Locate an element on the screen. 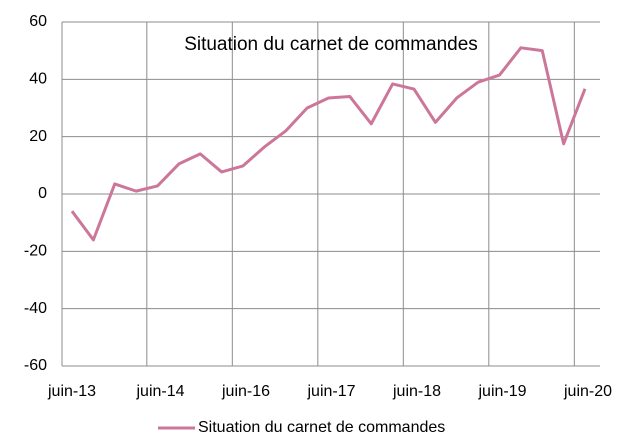  y-tick-label: -40 is located at coordinates (35, 308).